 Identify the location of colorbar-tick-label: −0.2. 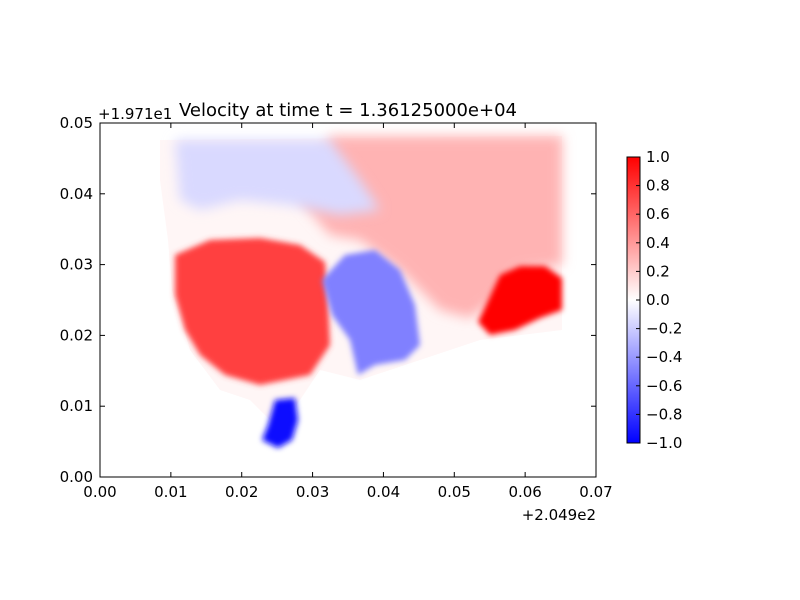
(664, 329).